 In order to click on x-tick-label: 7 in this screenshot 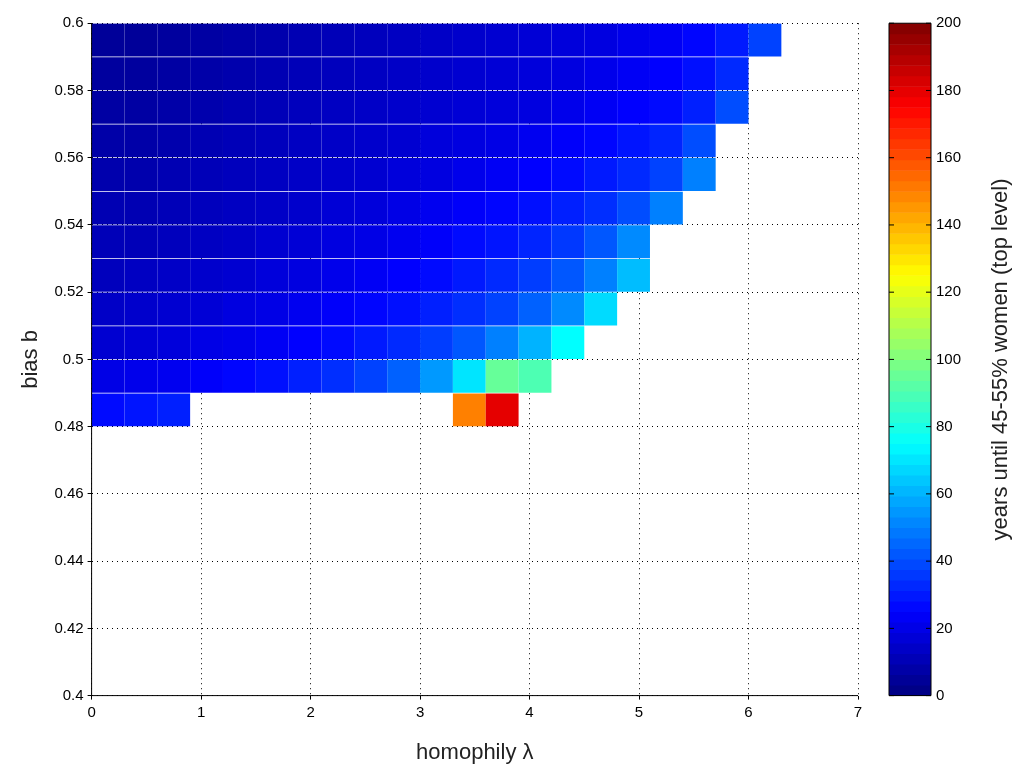, I will do `click(858, 711)`.